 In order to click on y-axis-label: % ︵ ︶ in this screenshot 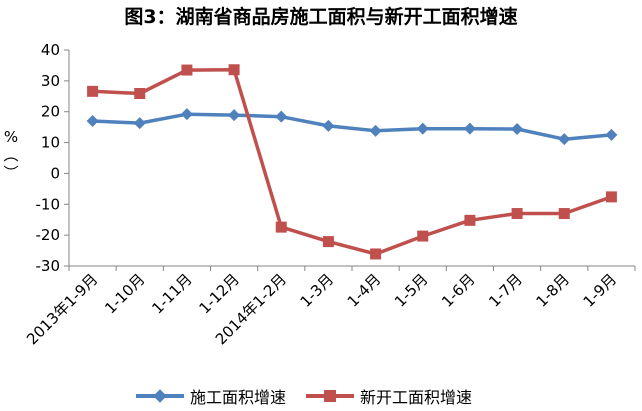, I will do `click(11, 155)`.